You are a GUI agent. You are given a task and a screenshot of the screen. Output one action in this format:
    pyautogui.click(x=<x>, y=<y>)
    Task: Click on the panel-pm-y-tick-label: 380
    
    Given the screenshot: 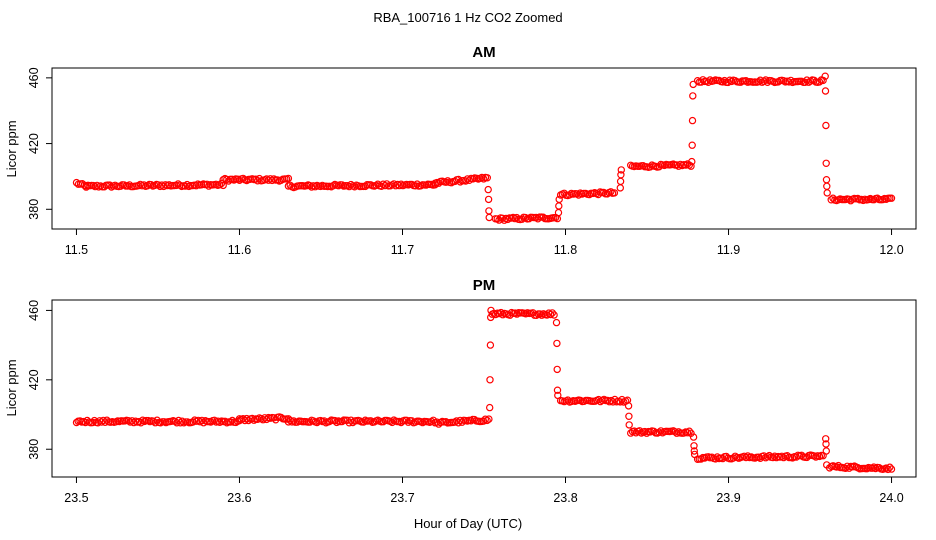 What is the action you would take?
    pyautogui.click(x=34, y=449)
    